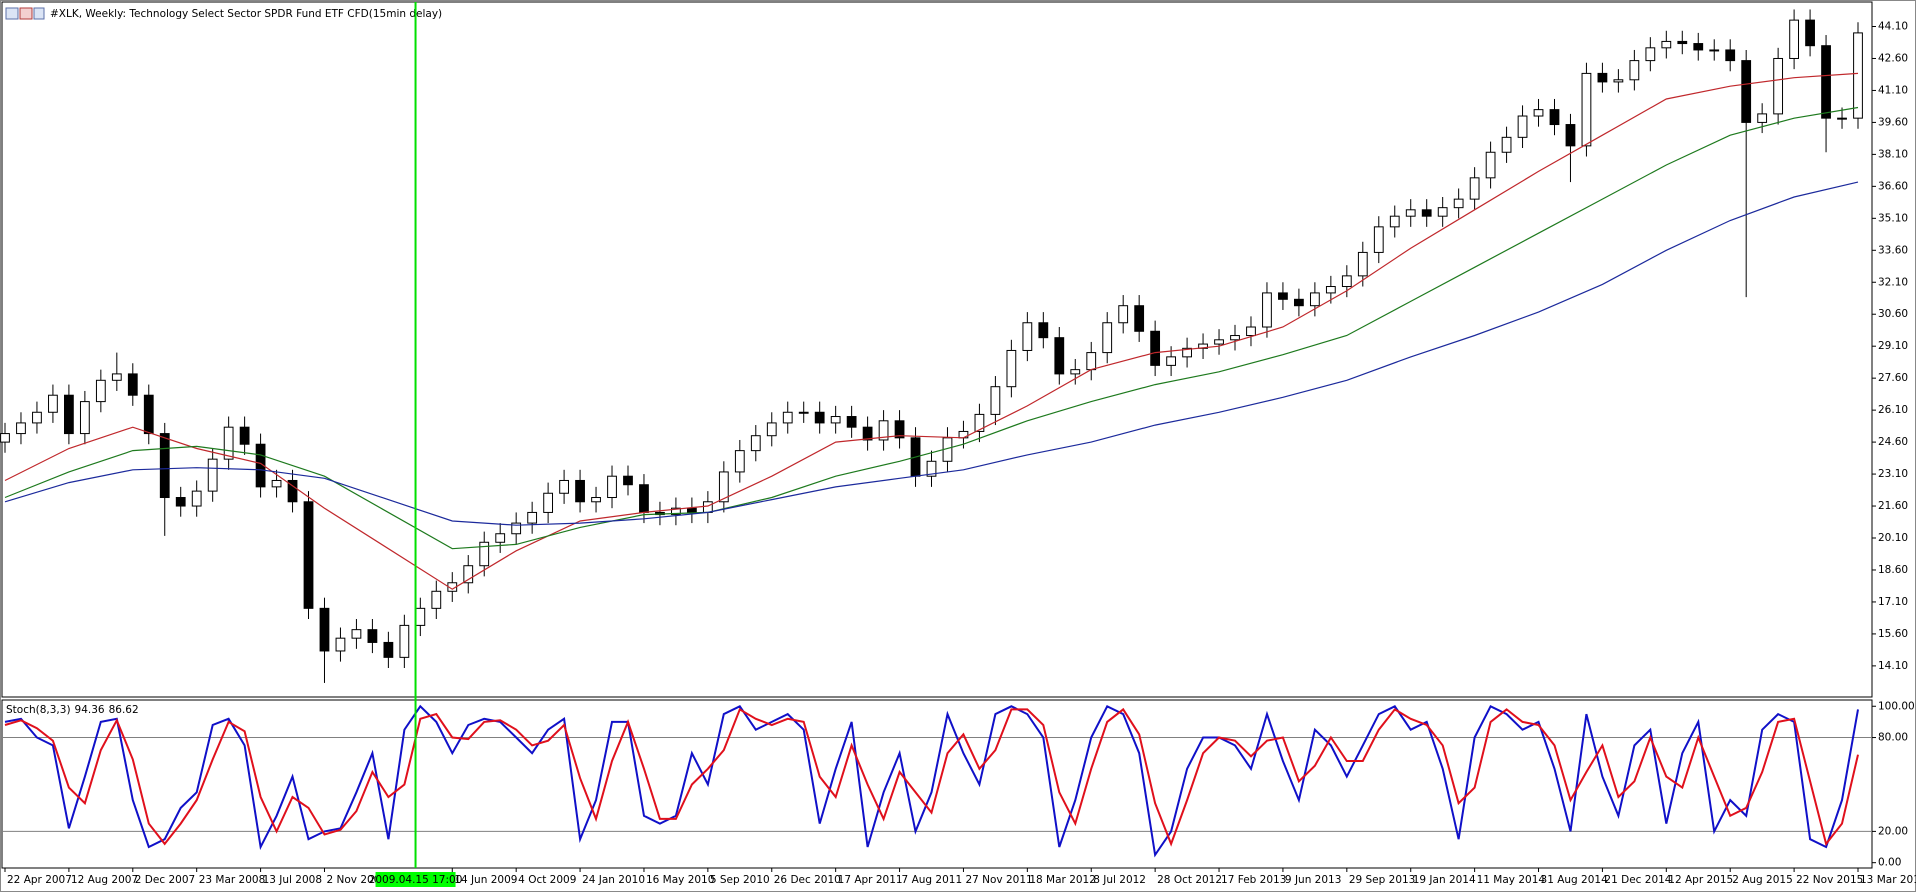  Describe the element at coordinates (740, 880) in the screenshot. I see `x-tick-label: 5 Sep 2010` at that location.